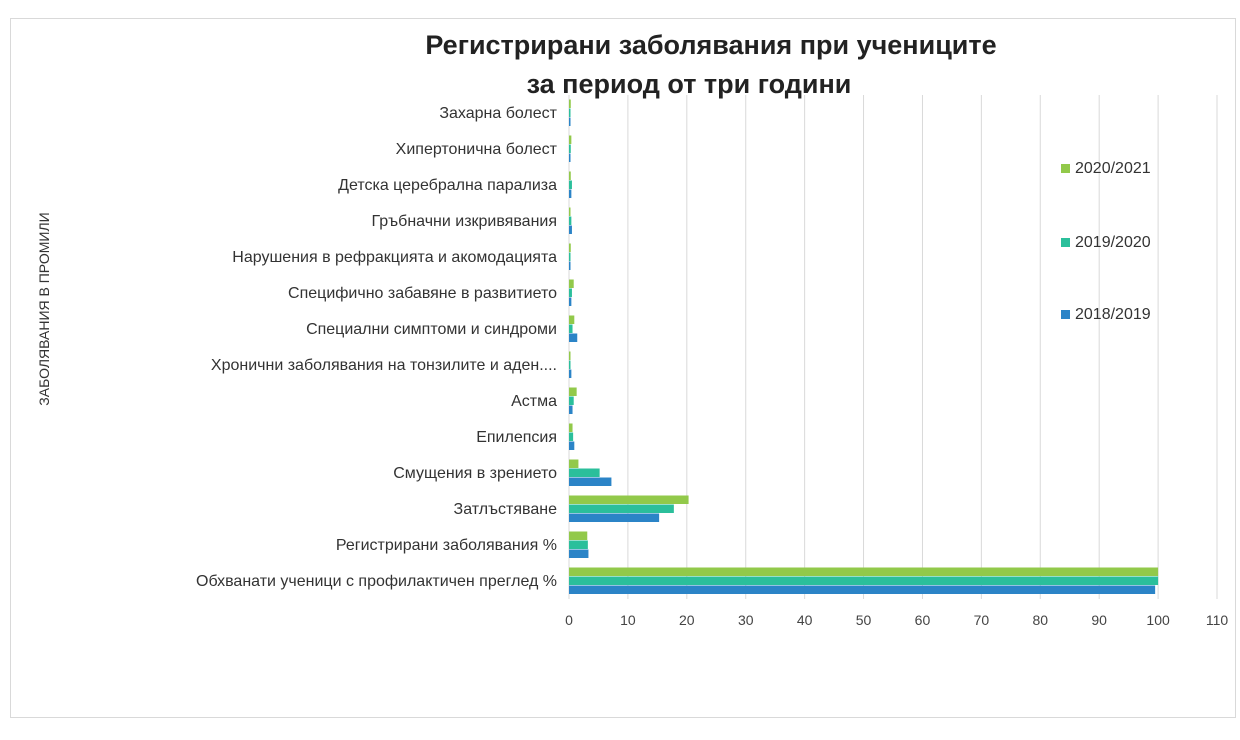 This screenshot has width=1240, height=740. I want to click on x-tick-label: 100, so click(1158, 620).